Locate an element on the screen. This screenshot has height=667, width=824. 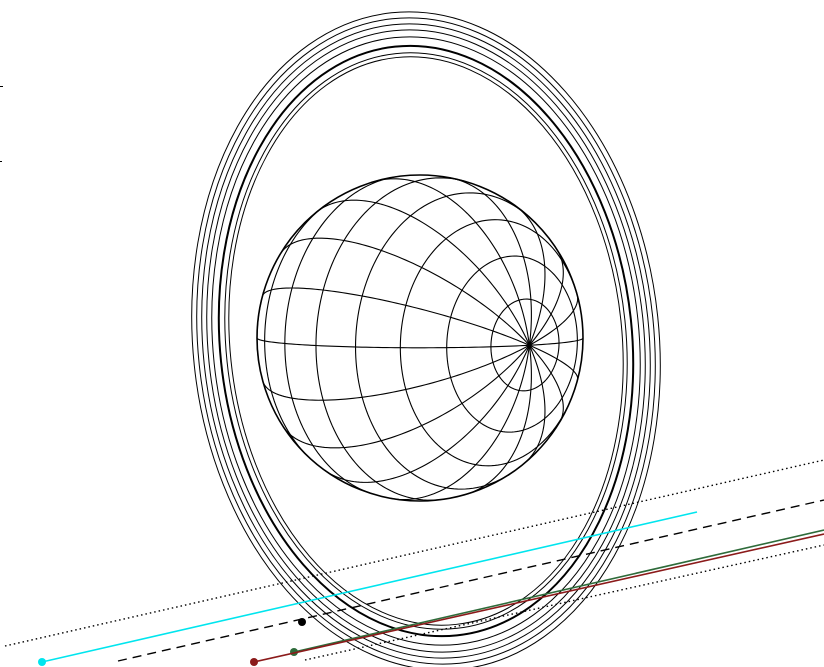
dark-red-line-endpoint is located at coordinates (254, 662).